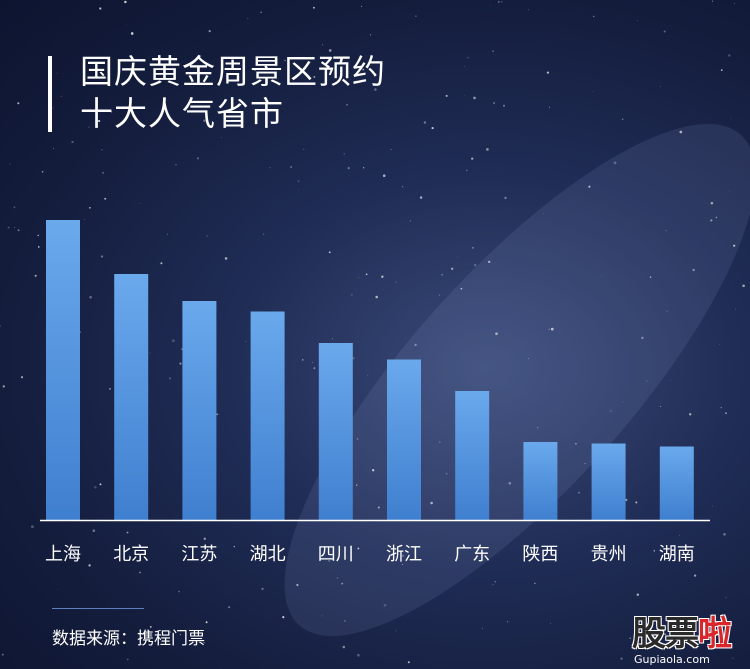  Describe the element at coordinates (128, 639) in the screenshot. I see `data-source-note: 数据来源：携程门票` at that location.